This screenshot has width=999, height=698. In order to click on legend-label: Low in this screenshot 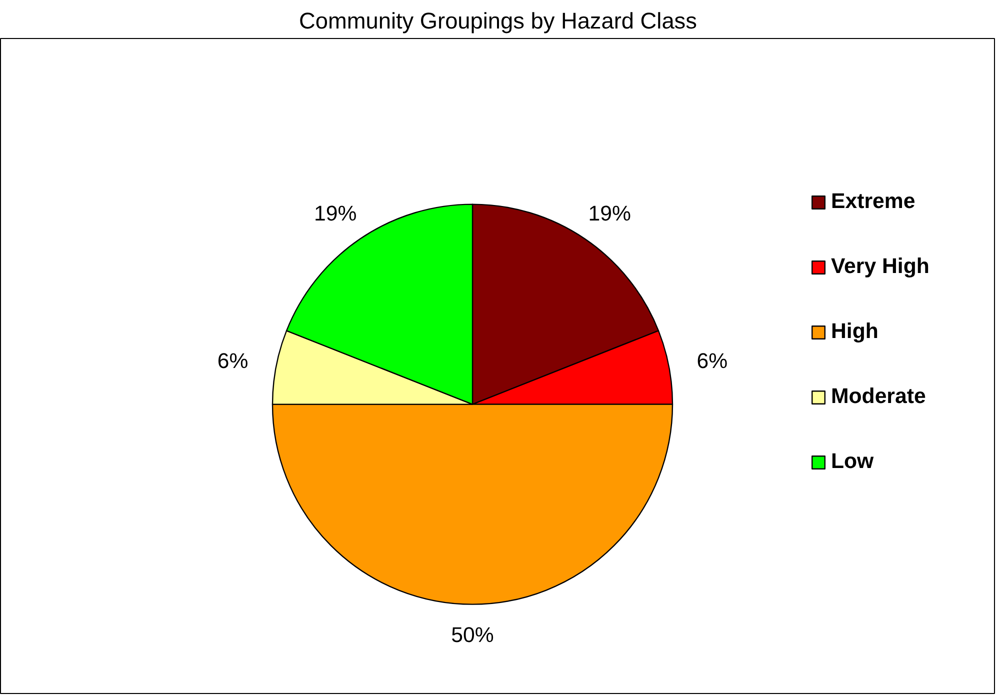, I will do `click(852, 461)`.